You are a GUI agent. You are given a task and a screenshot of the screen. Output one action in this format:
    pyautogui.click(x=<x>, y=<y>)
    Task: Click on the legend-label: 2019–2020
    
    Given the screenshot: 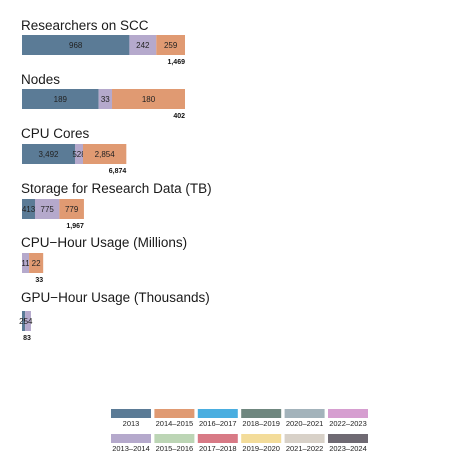 What is the action you would take?
    pyautogui.click(x=261, y=448)
    